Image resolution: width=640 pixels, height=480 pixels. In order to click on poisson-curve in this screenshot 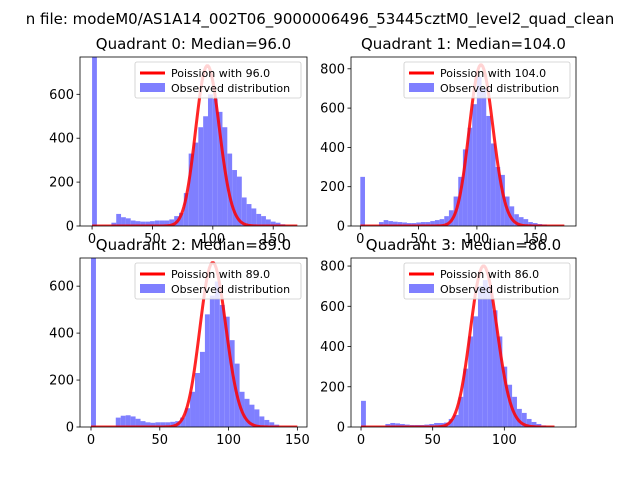, I will do `click(457, 345)`.